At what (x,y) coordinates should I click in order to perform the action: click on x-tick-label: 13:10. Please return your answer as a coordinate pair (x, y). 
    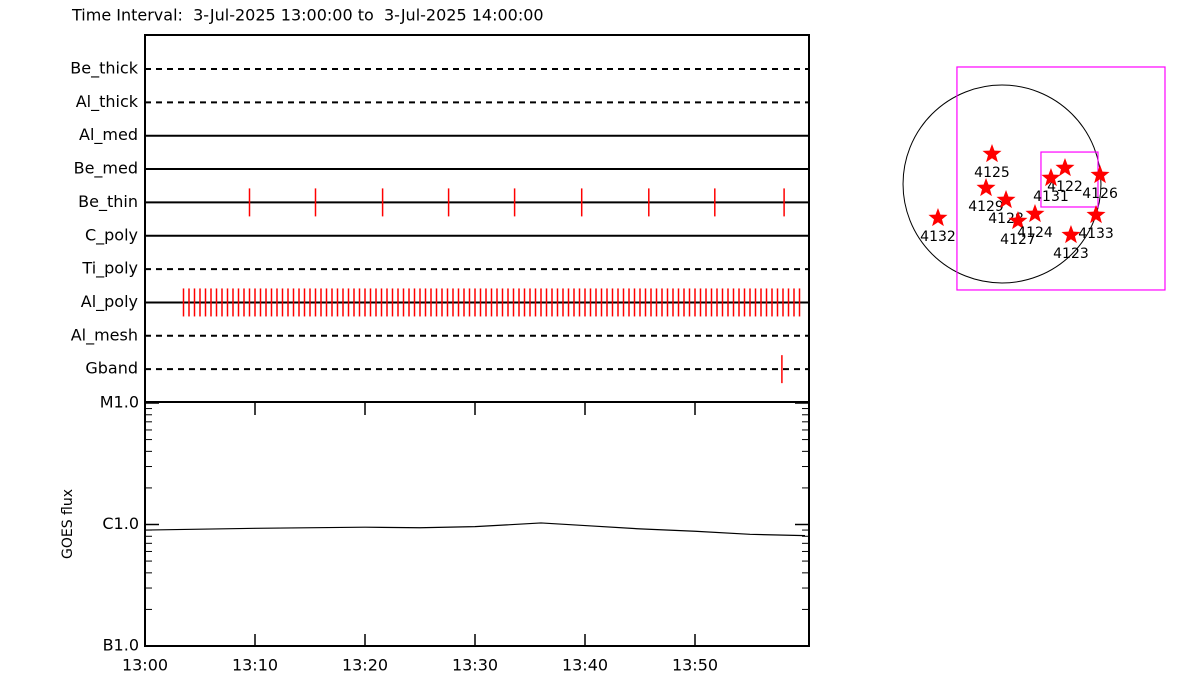
    Looking at the image, I should click on (255, 665).